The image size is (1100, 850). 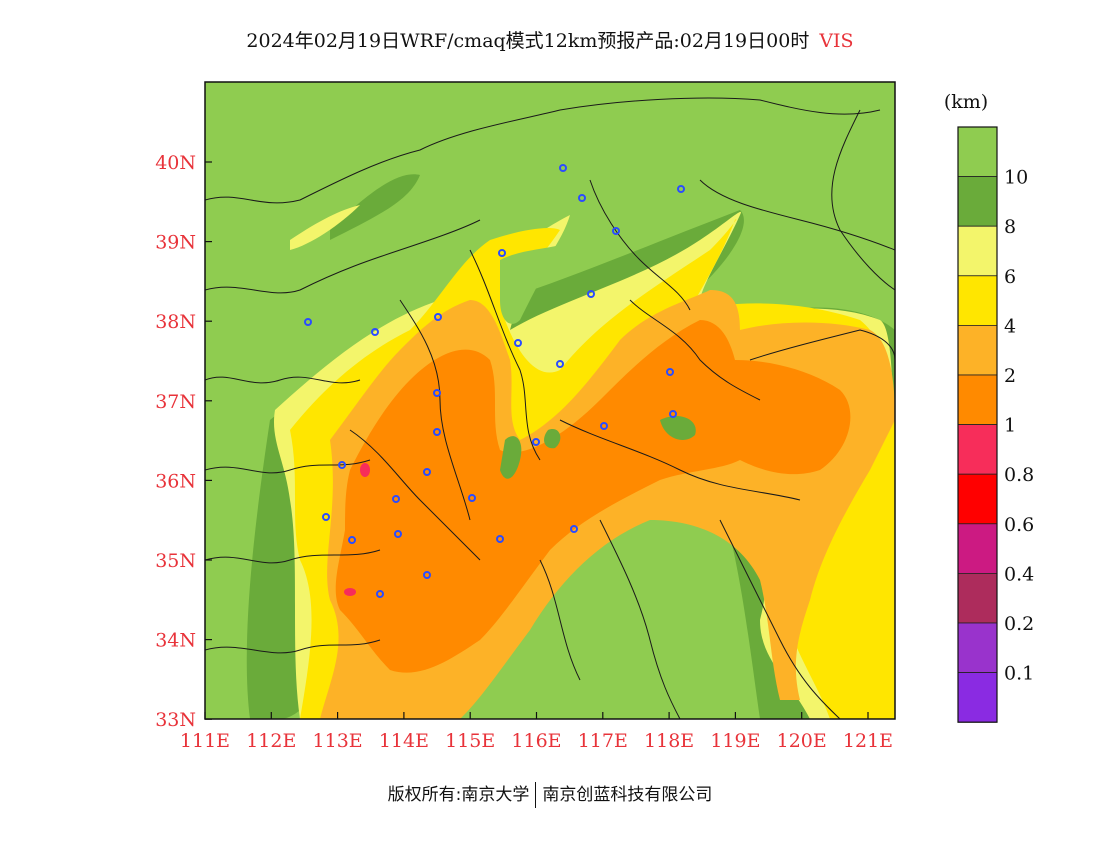 I want to click on lon-tick-label: 119E, so click(x=735, y=741).